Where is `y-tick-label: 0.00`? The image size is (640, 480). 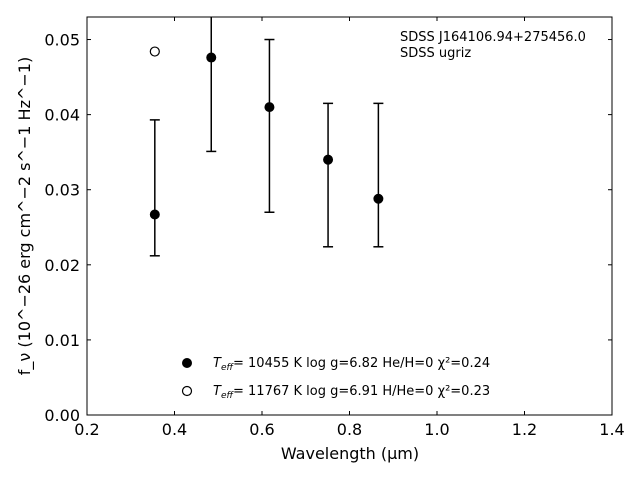 y-tick-label: 0.00 is located at coordinates (62, 415).